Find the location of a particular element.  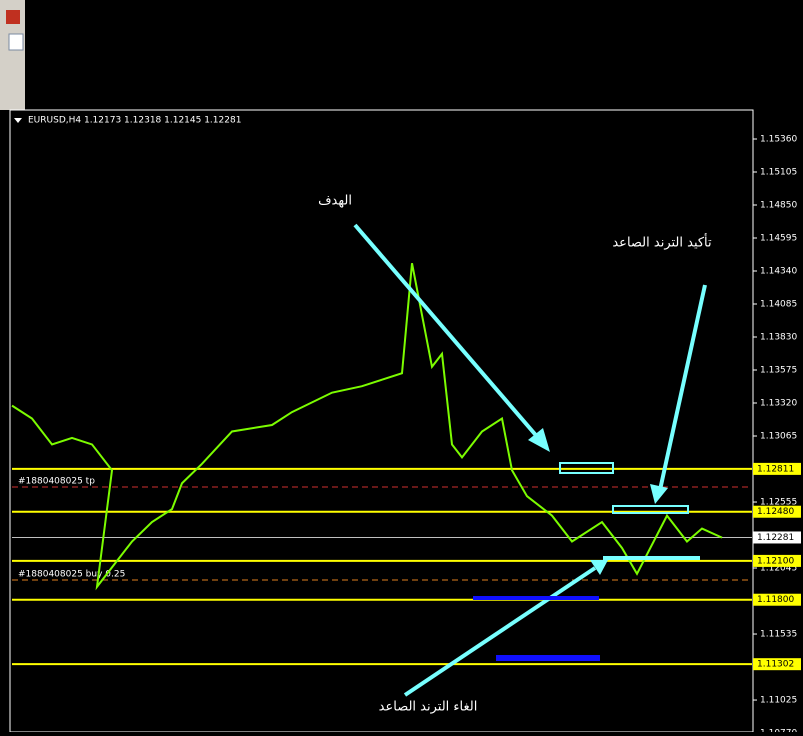

level-label: 1.11800 is located at coordinates (775, 600).